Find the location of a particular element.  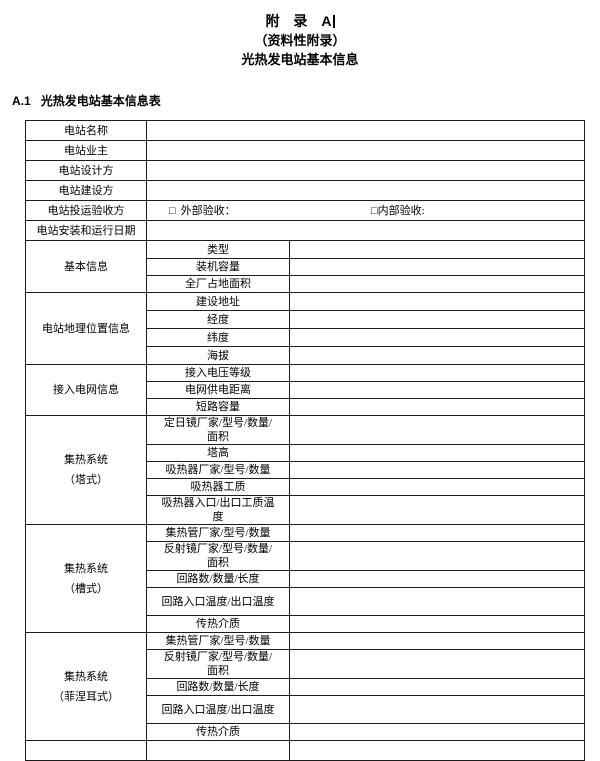

group-label: 集热系统 （菲涅耳式） is located at coordinates (86, 686).